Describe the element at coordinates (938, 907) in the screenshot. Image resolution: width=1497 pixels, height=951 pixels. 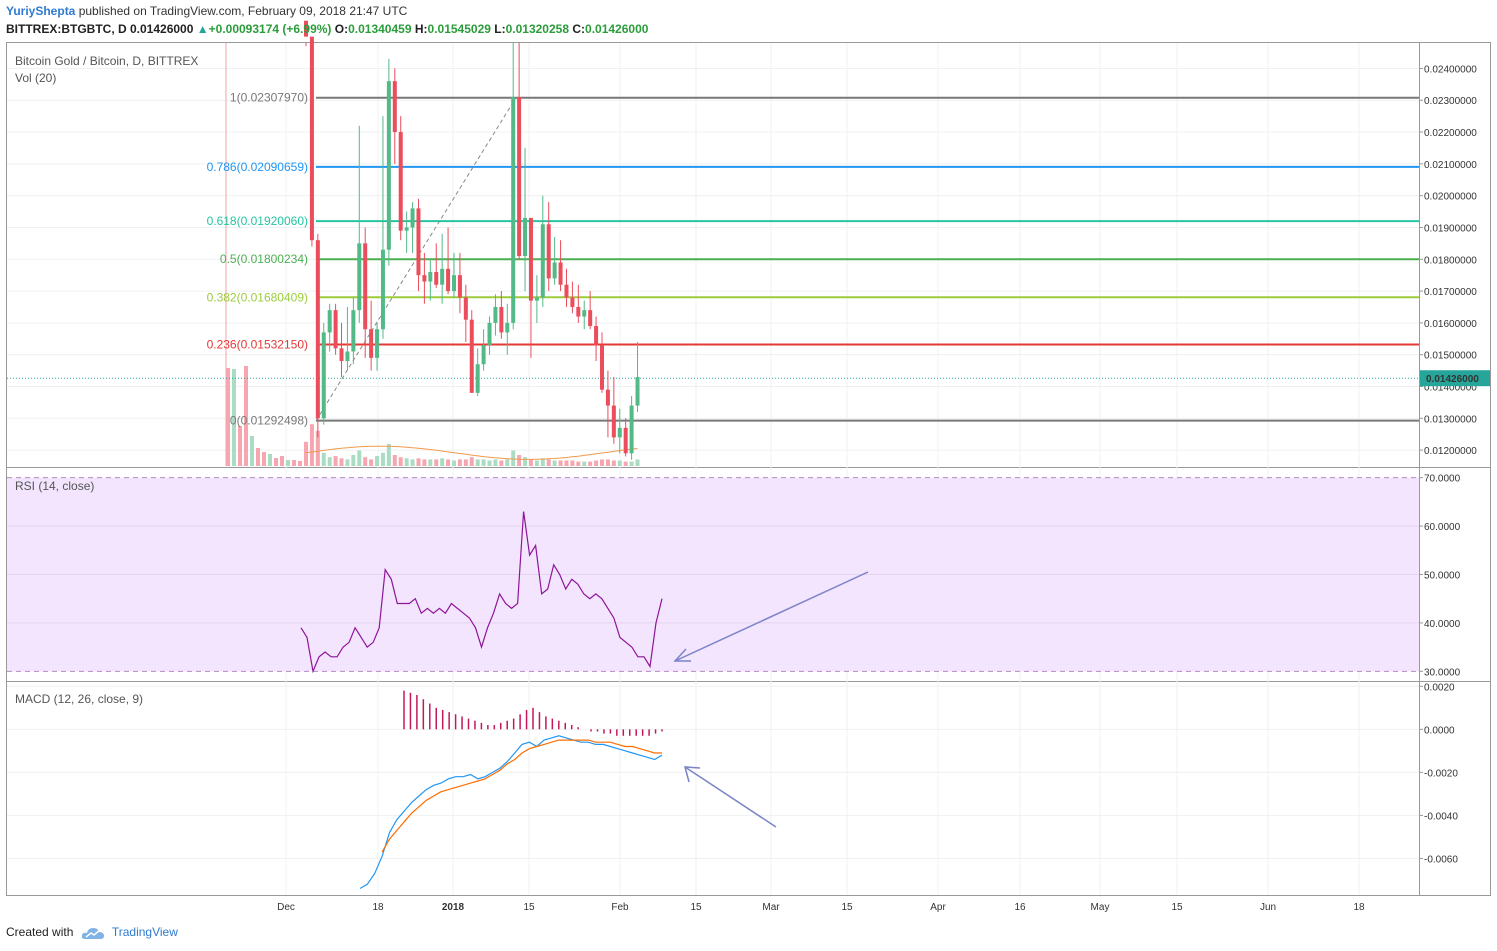
I see `time-tick-label: Apr` at that location.